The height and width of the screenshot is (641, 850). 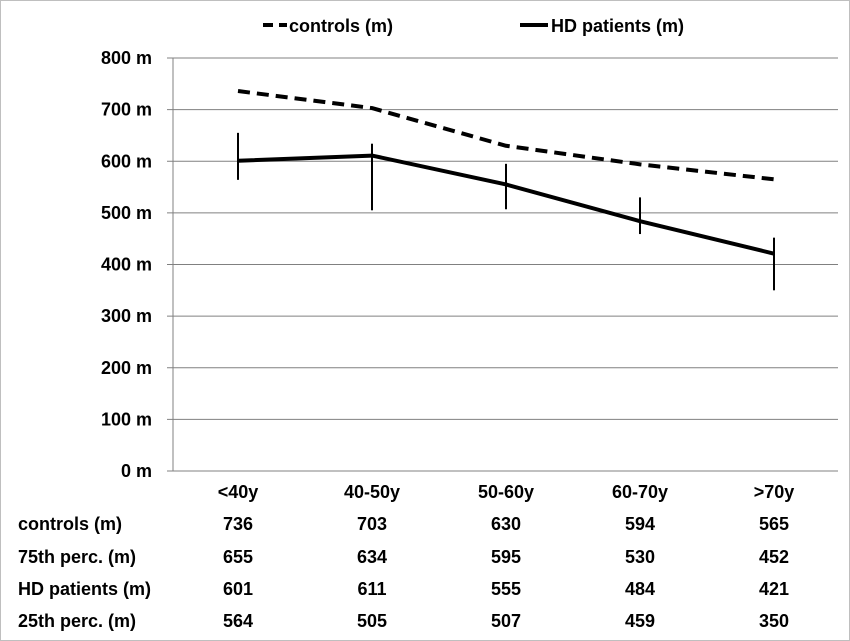 I want to click on y-tick-label: 800 m, so click(x=126, y=58).